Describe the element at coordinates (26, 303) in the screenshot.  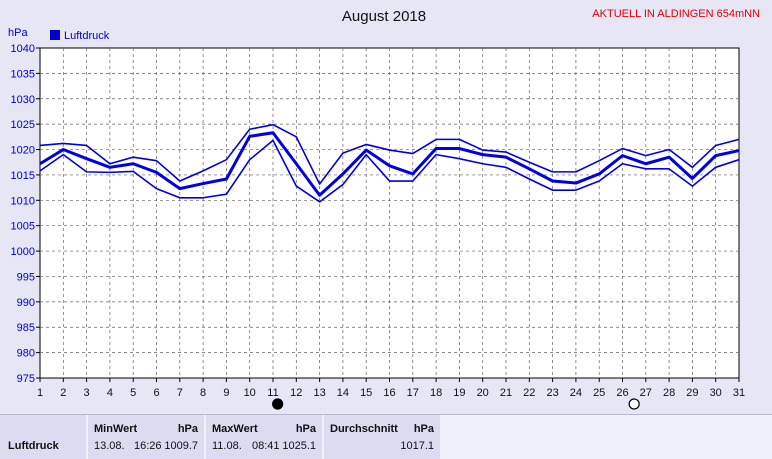
I see `y-tick-label: 990` at that location.